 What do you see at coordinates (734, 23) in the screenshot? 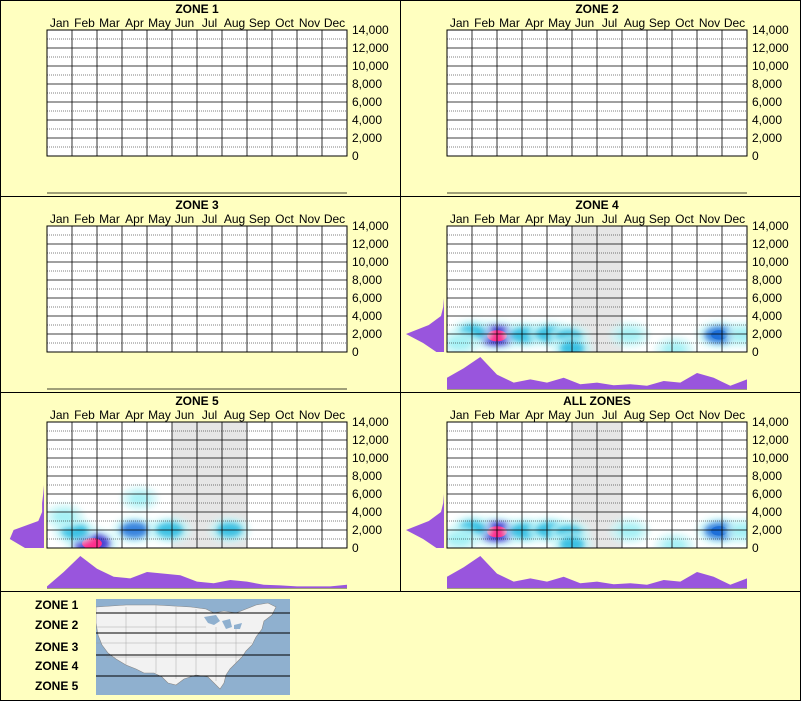
I see `zone-2-month-label: Dec` at bounding box center [734, 23].